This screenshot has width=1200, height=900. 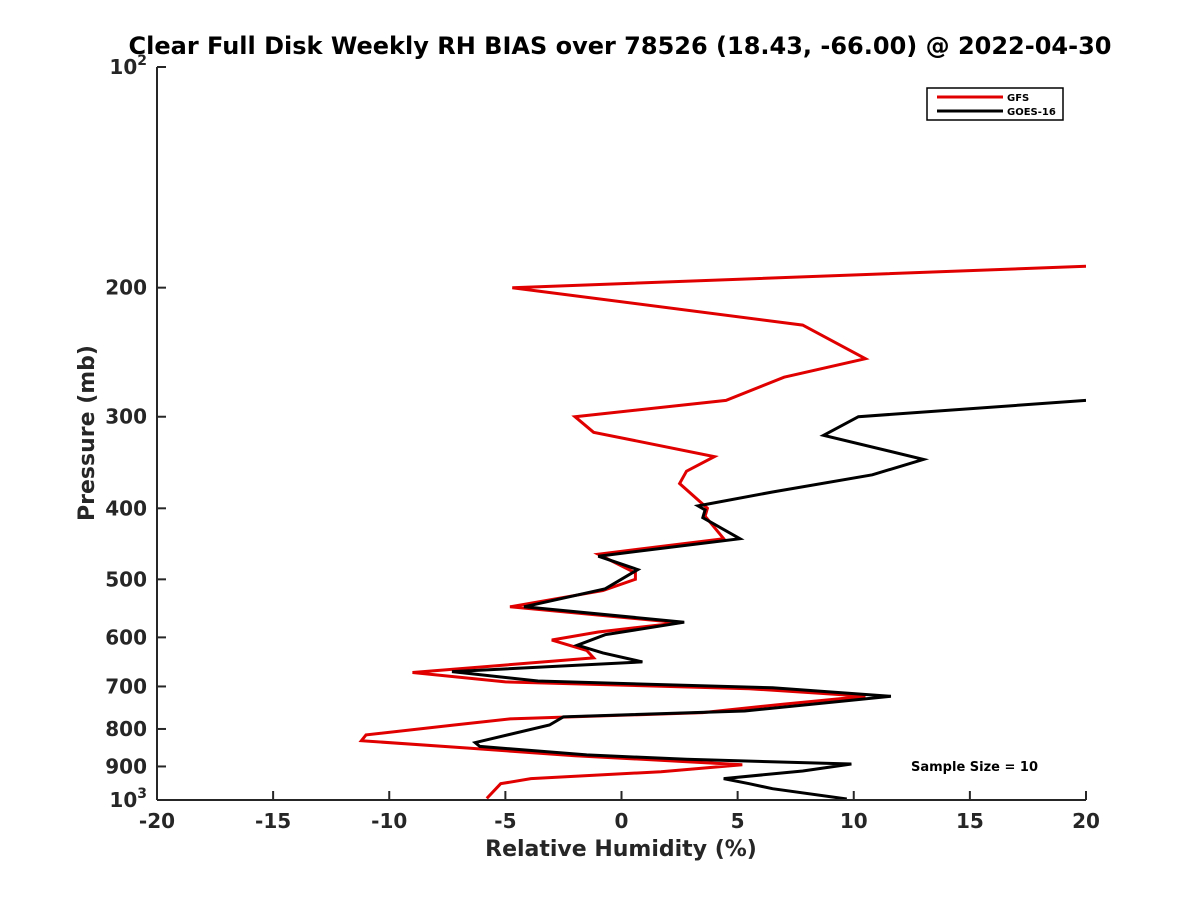 I want to click on x-tick-label: 10, so click(x=854, y=821).